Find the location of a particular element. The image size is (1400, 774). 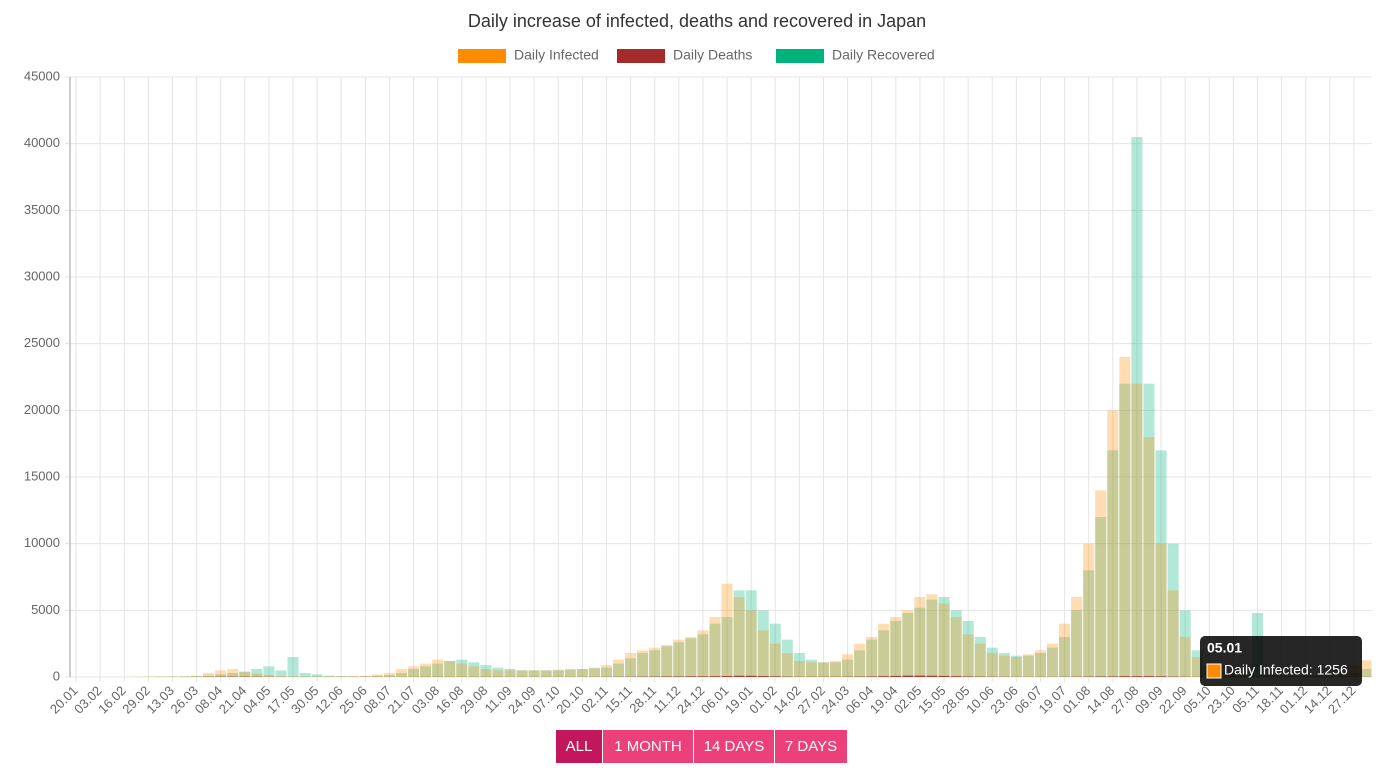

x-tick-label: 20.10 is located at coordinates (570, 700).